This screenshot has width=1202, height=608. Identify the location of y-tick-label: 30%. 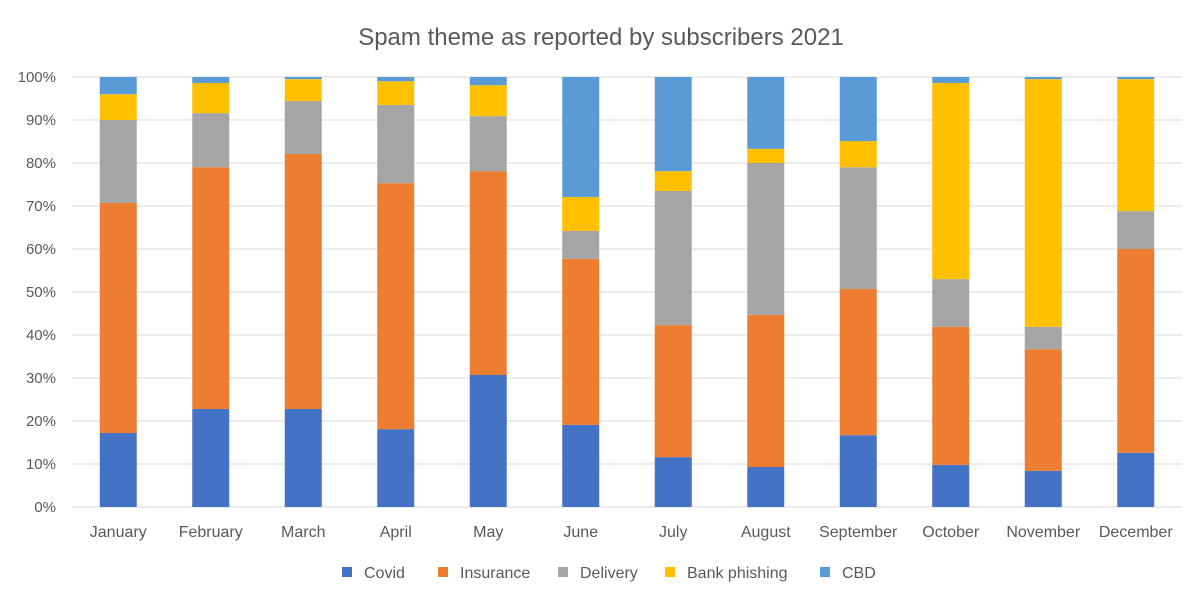
(41, 378).